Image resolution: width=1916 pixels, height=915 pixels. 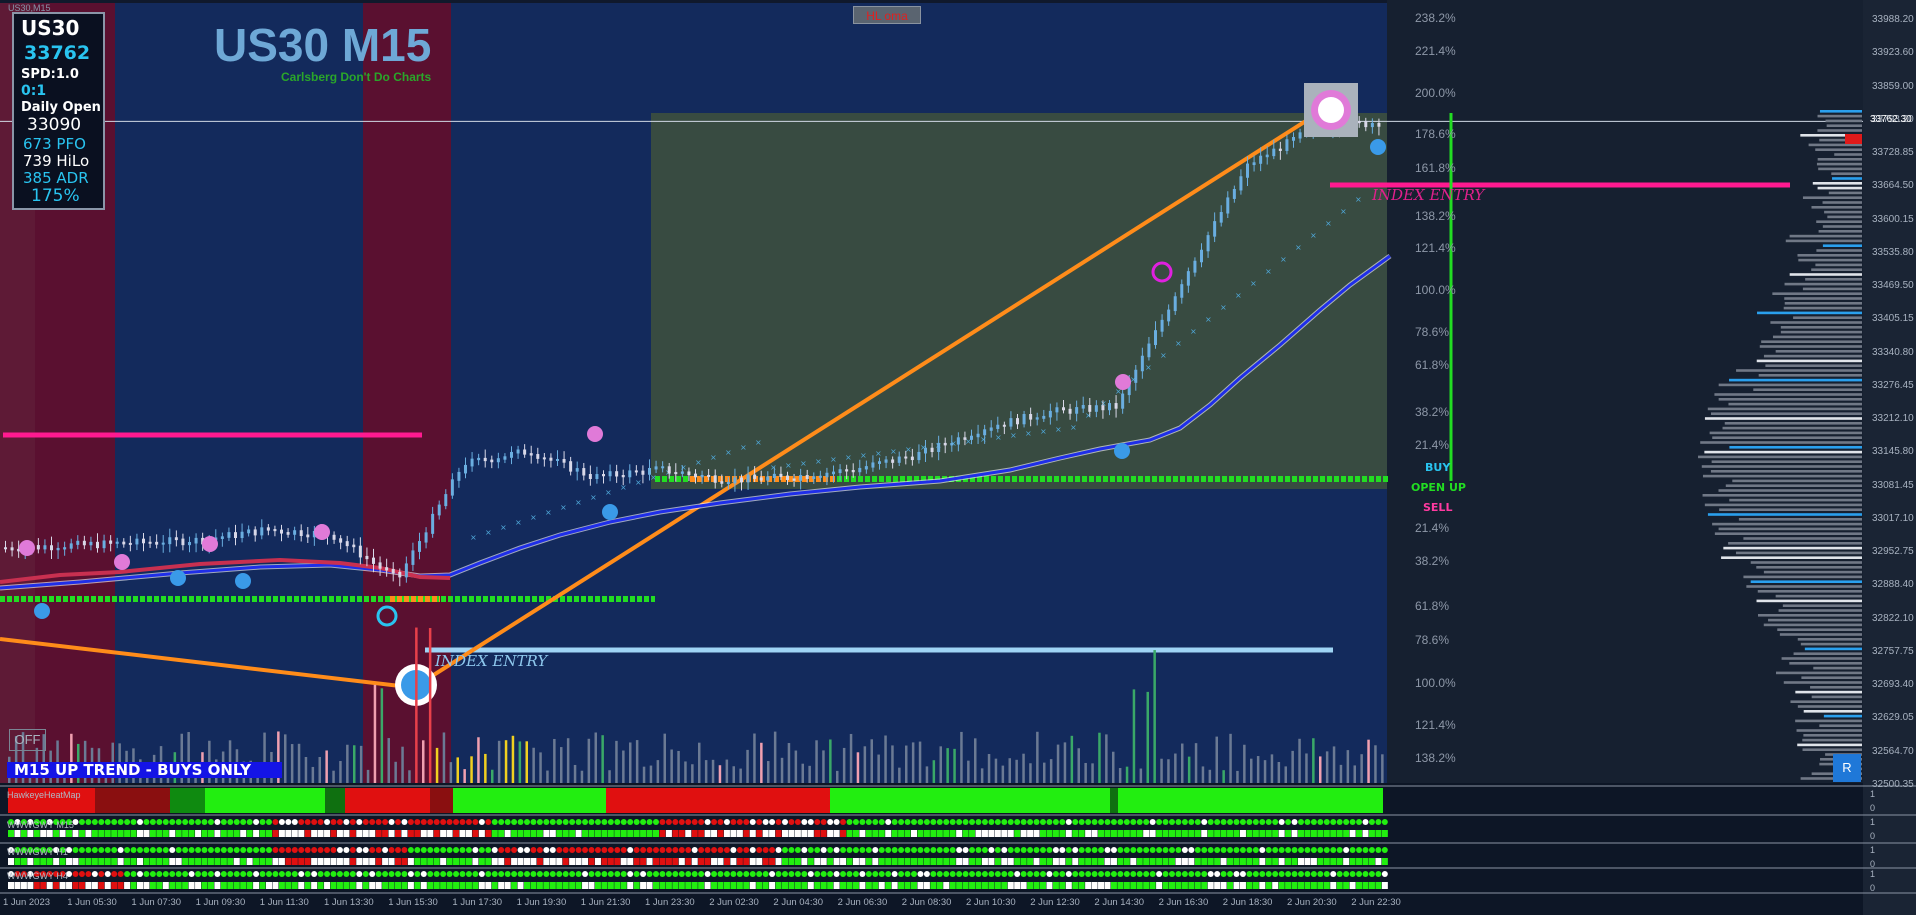 What do you see at coordinates (698, 856) in the screenshot?
I see `dots-h1` at bounding box center [698, 856].